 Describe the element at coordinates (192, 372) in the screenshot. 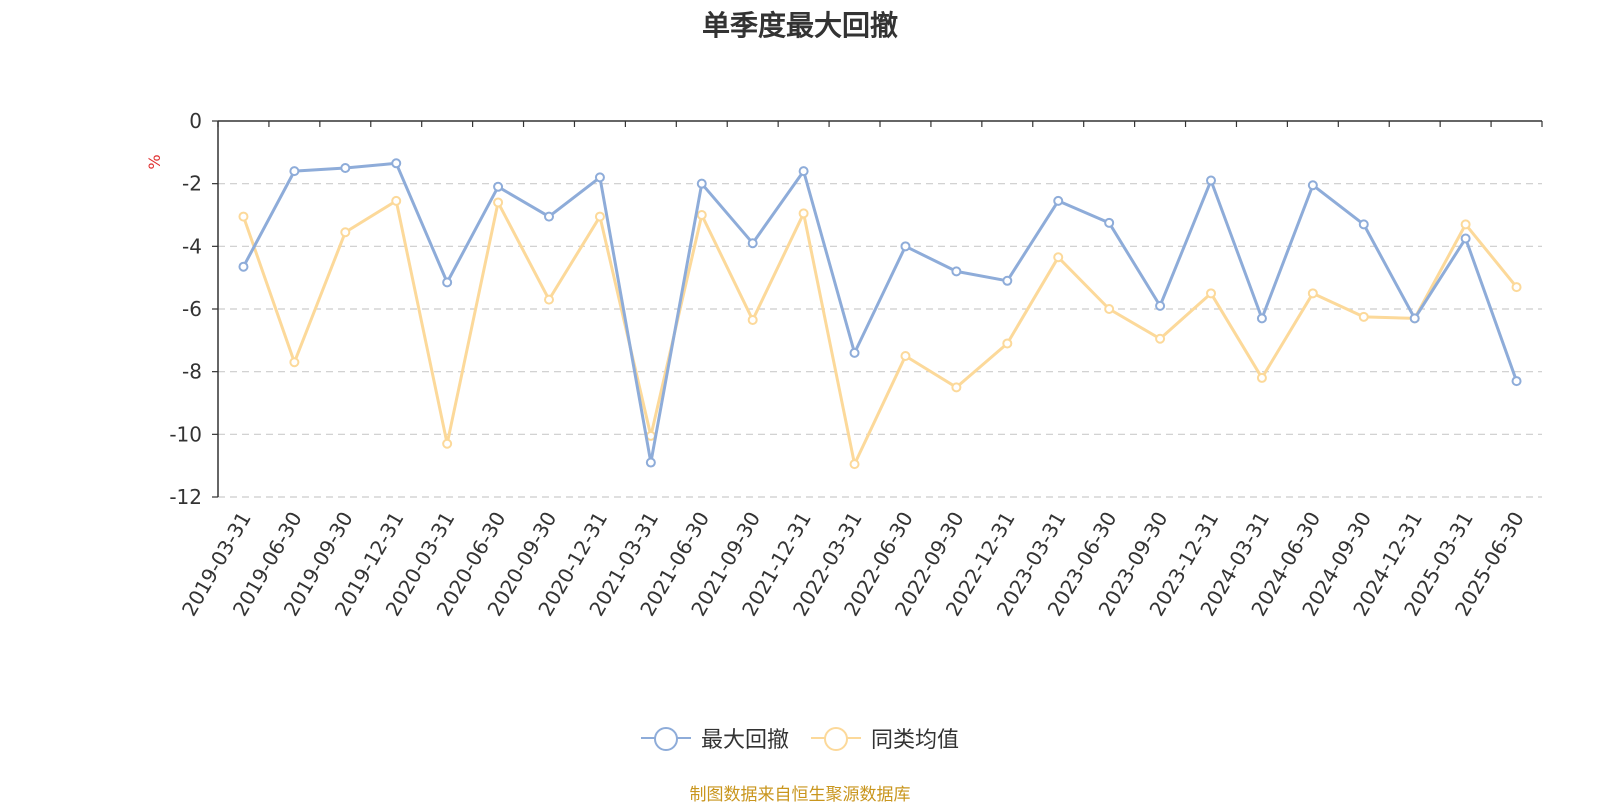

I see `y-tick-label: -8` at that location.